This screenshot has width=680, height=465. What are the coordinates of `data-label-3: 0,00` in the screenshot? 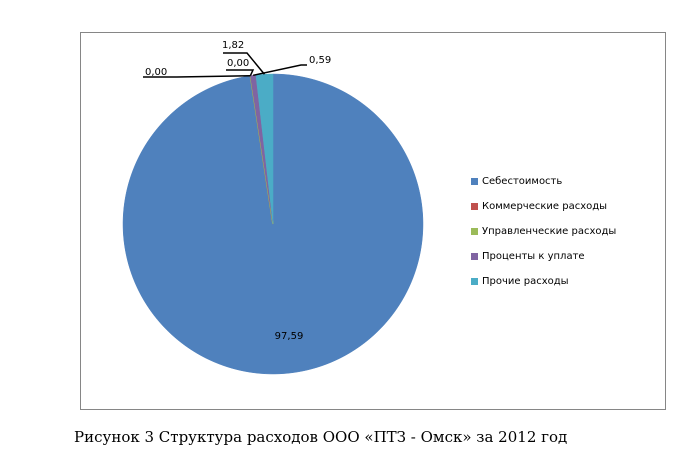 It's located at (238, 63).